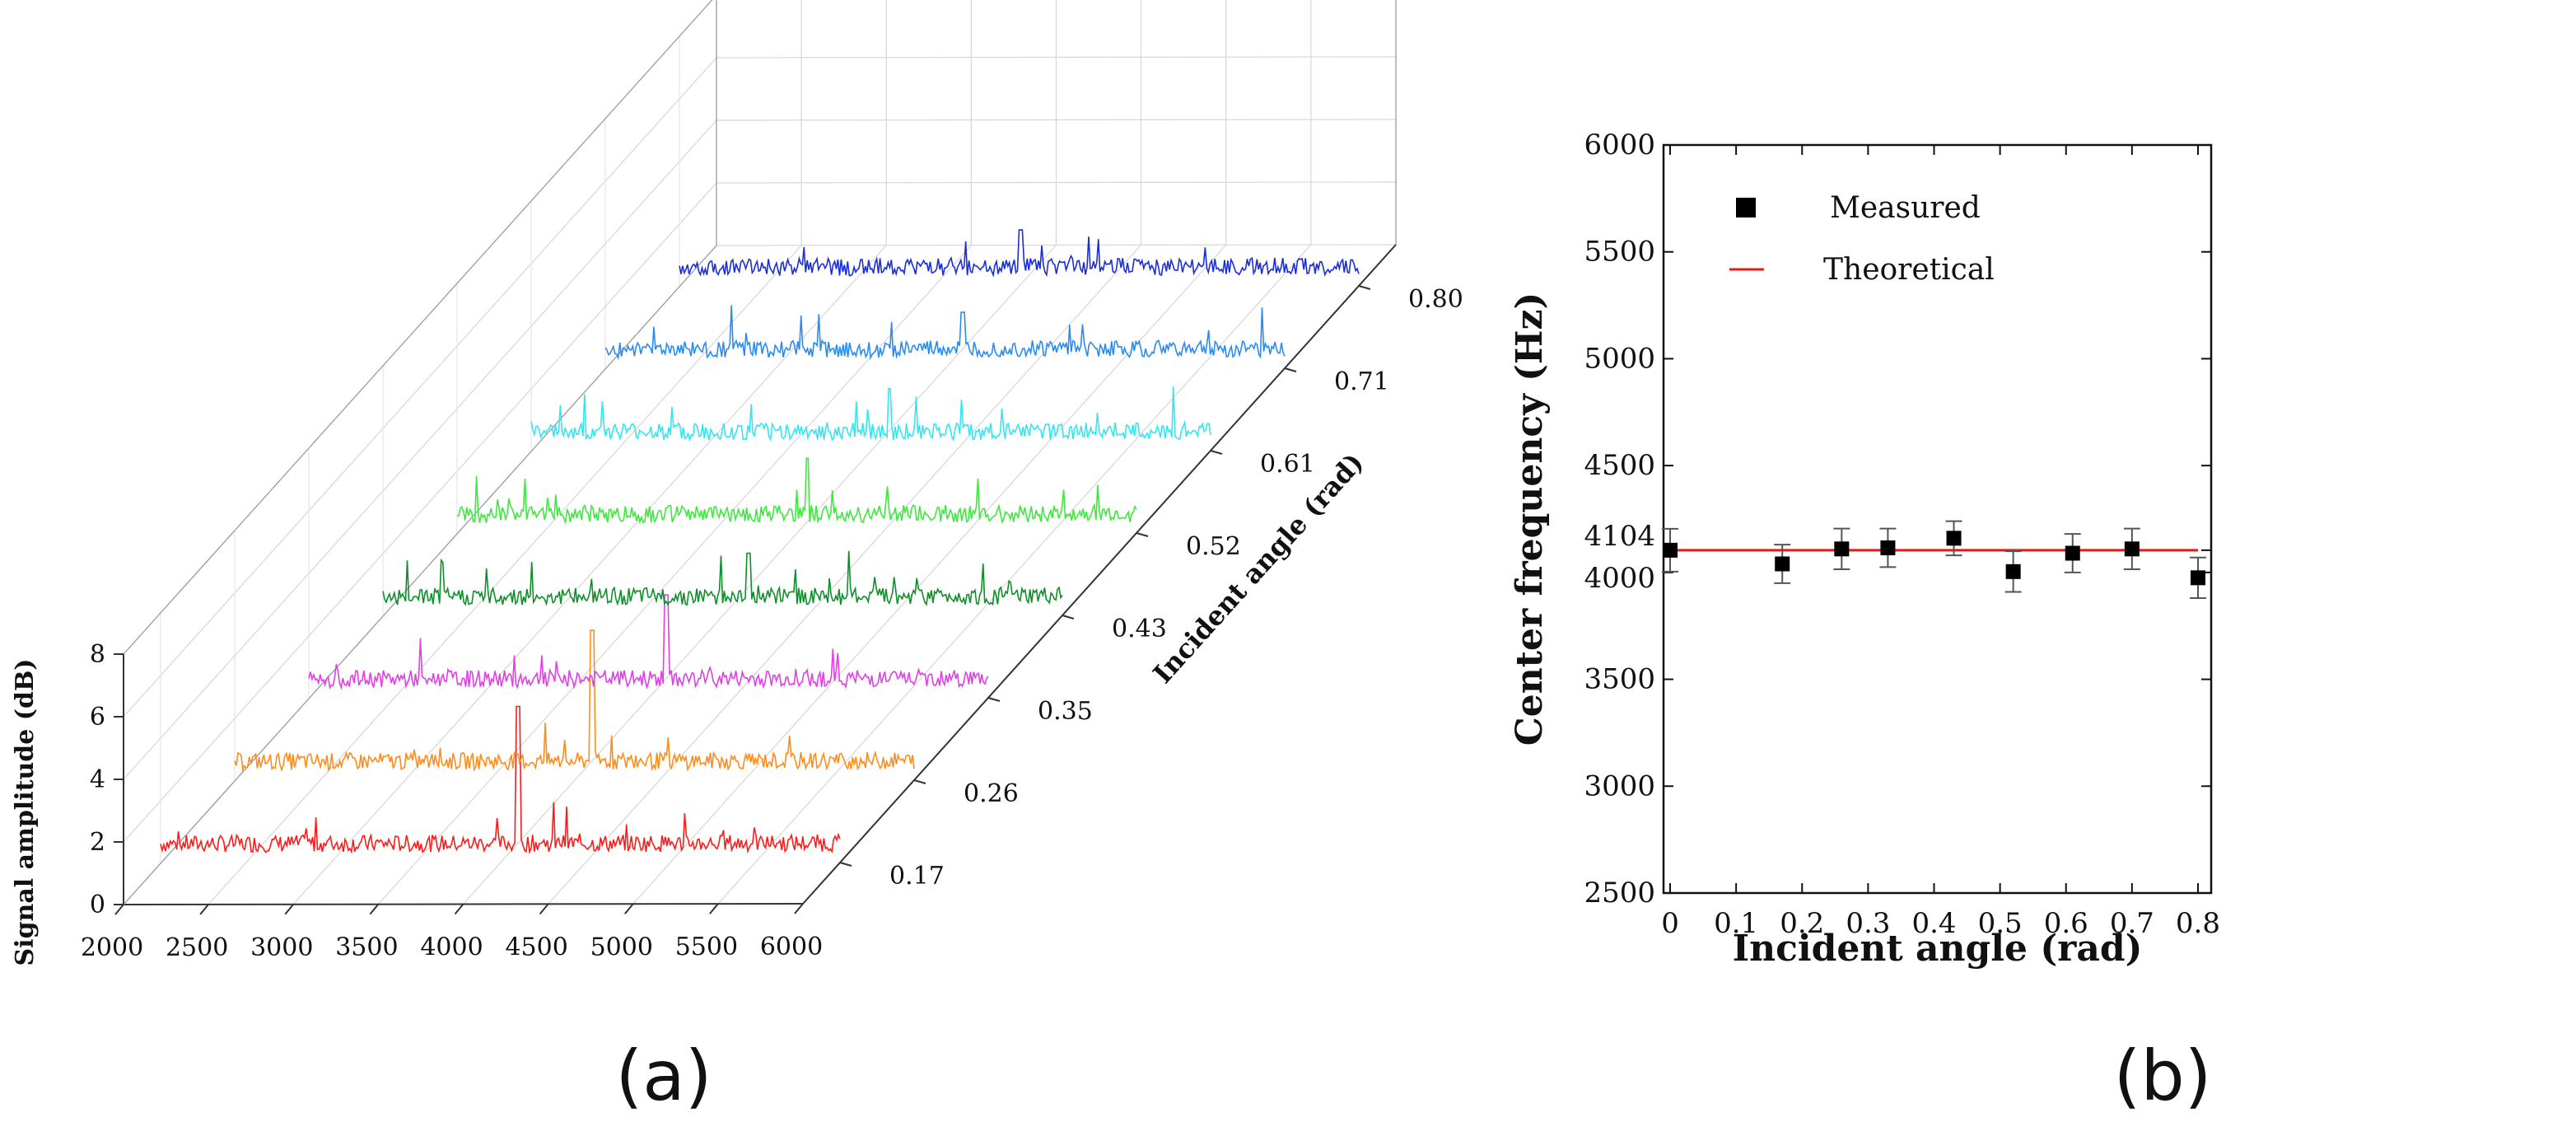 The image size is (2576, 1141). I want to click on x-tick-label: 5000, so click(621, 947).